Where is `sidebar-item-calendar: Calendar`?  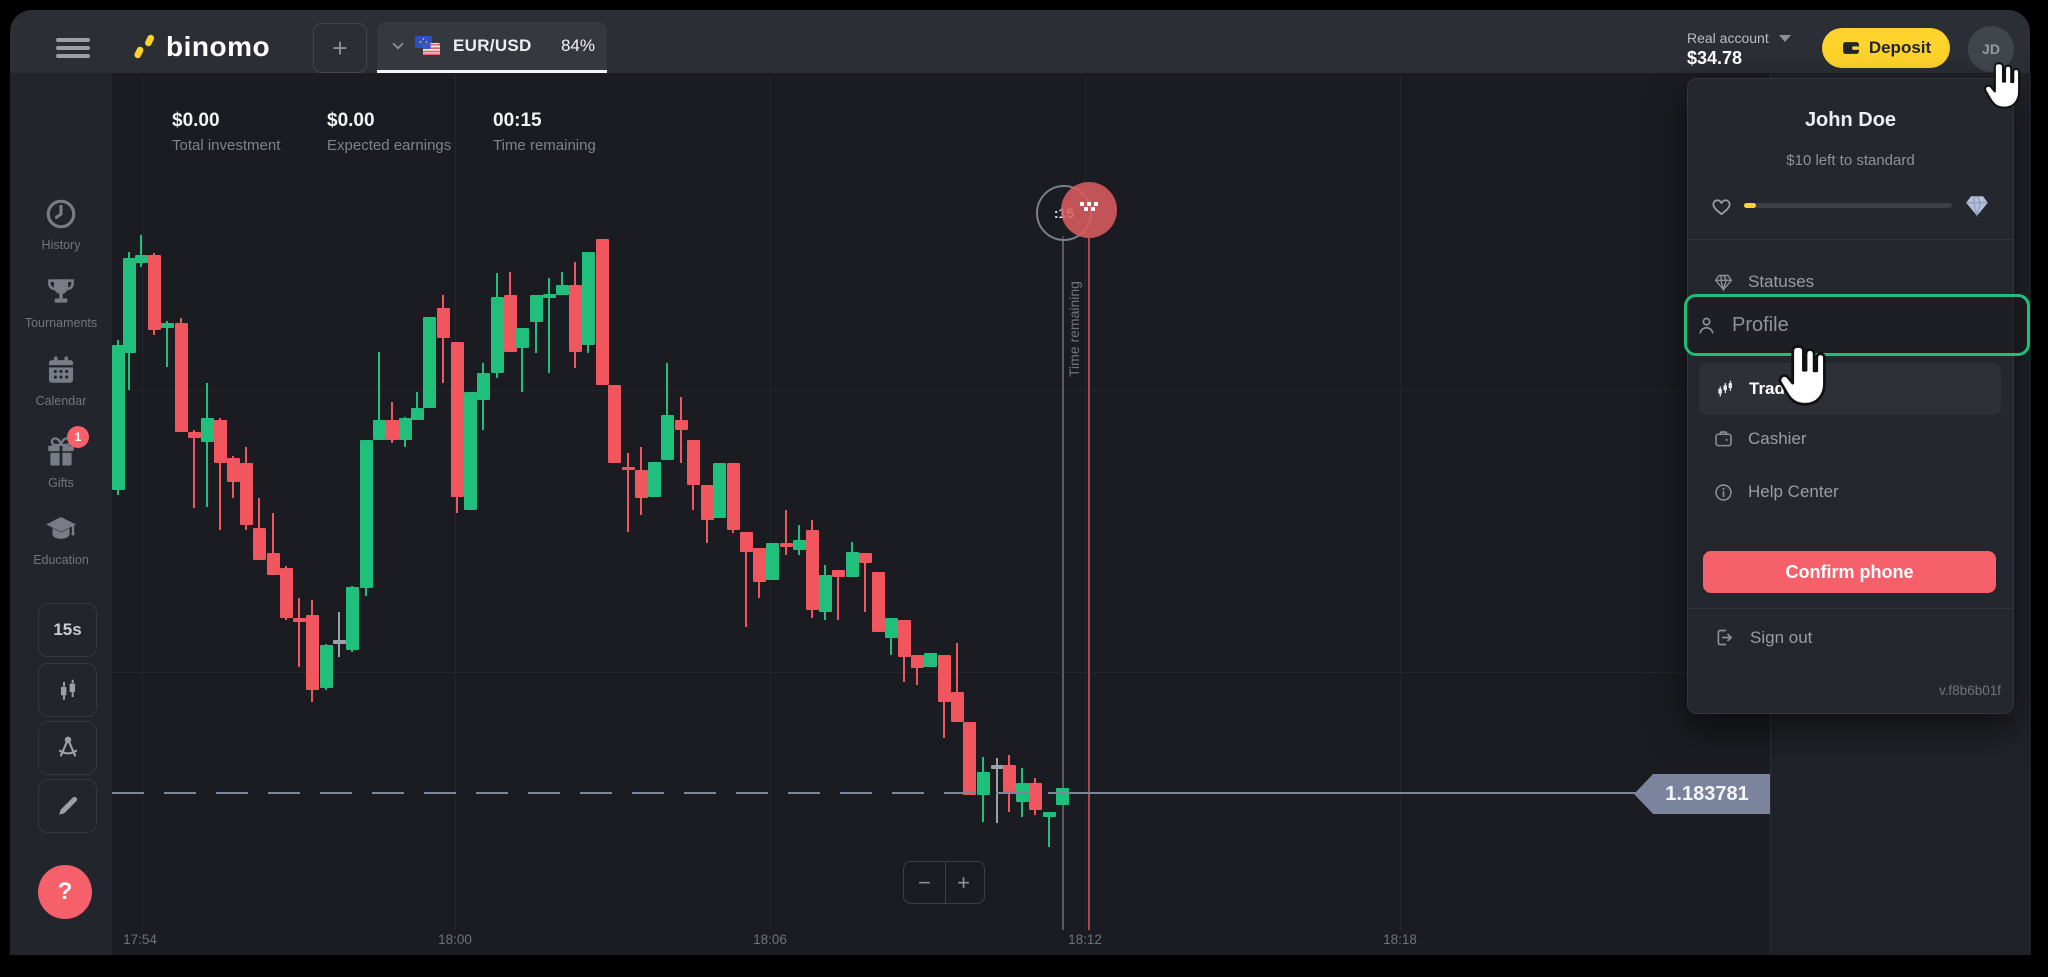
sidebar-item-calendar: Calendar is located at coordinates (61, 380).